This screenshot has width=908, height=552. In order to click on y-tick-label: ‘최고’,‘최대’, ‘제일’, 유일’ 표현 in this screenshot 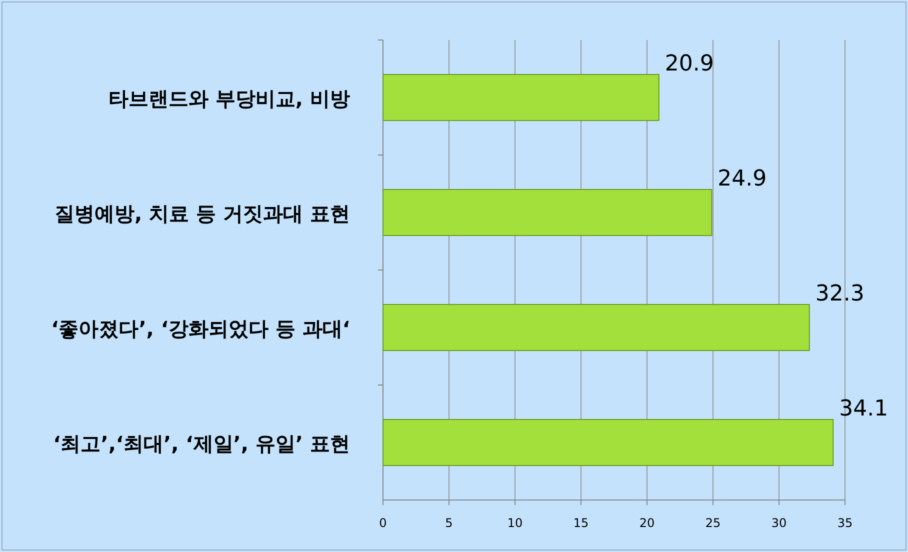, I will do `click(201, 444)`.